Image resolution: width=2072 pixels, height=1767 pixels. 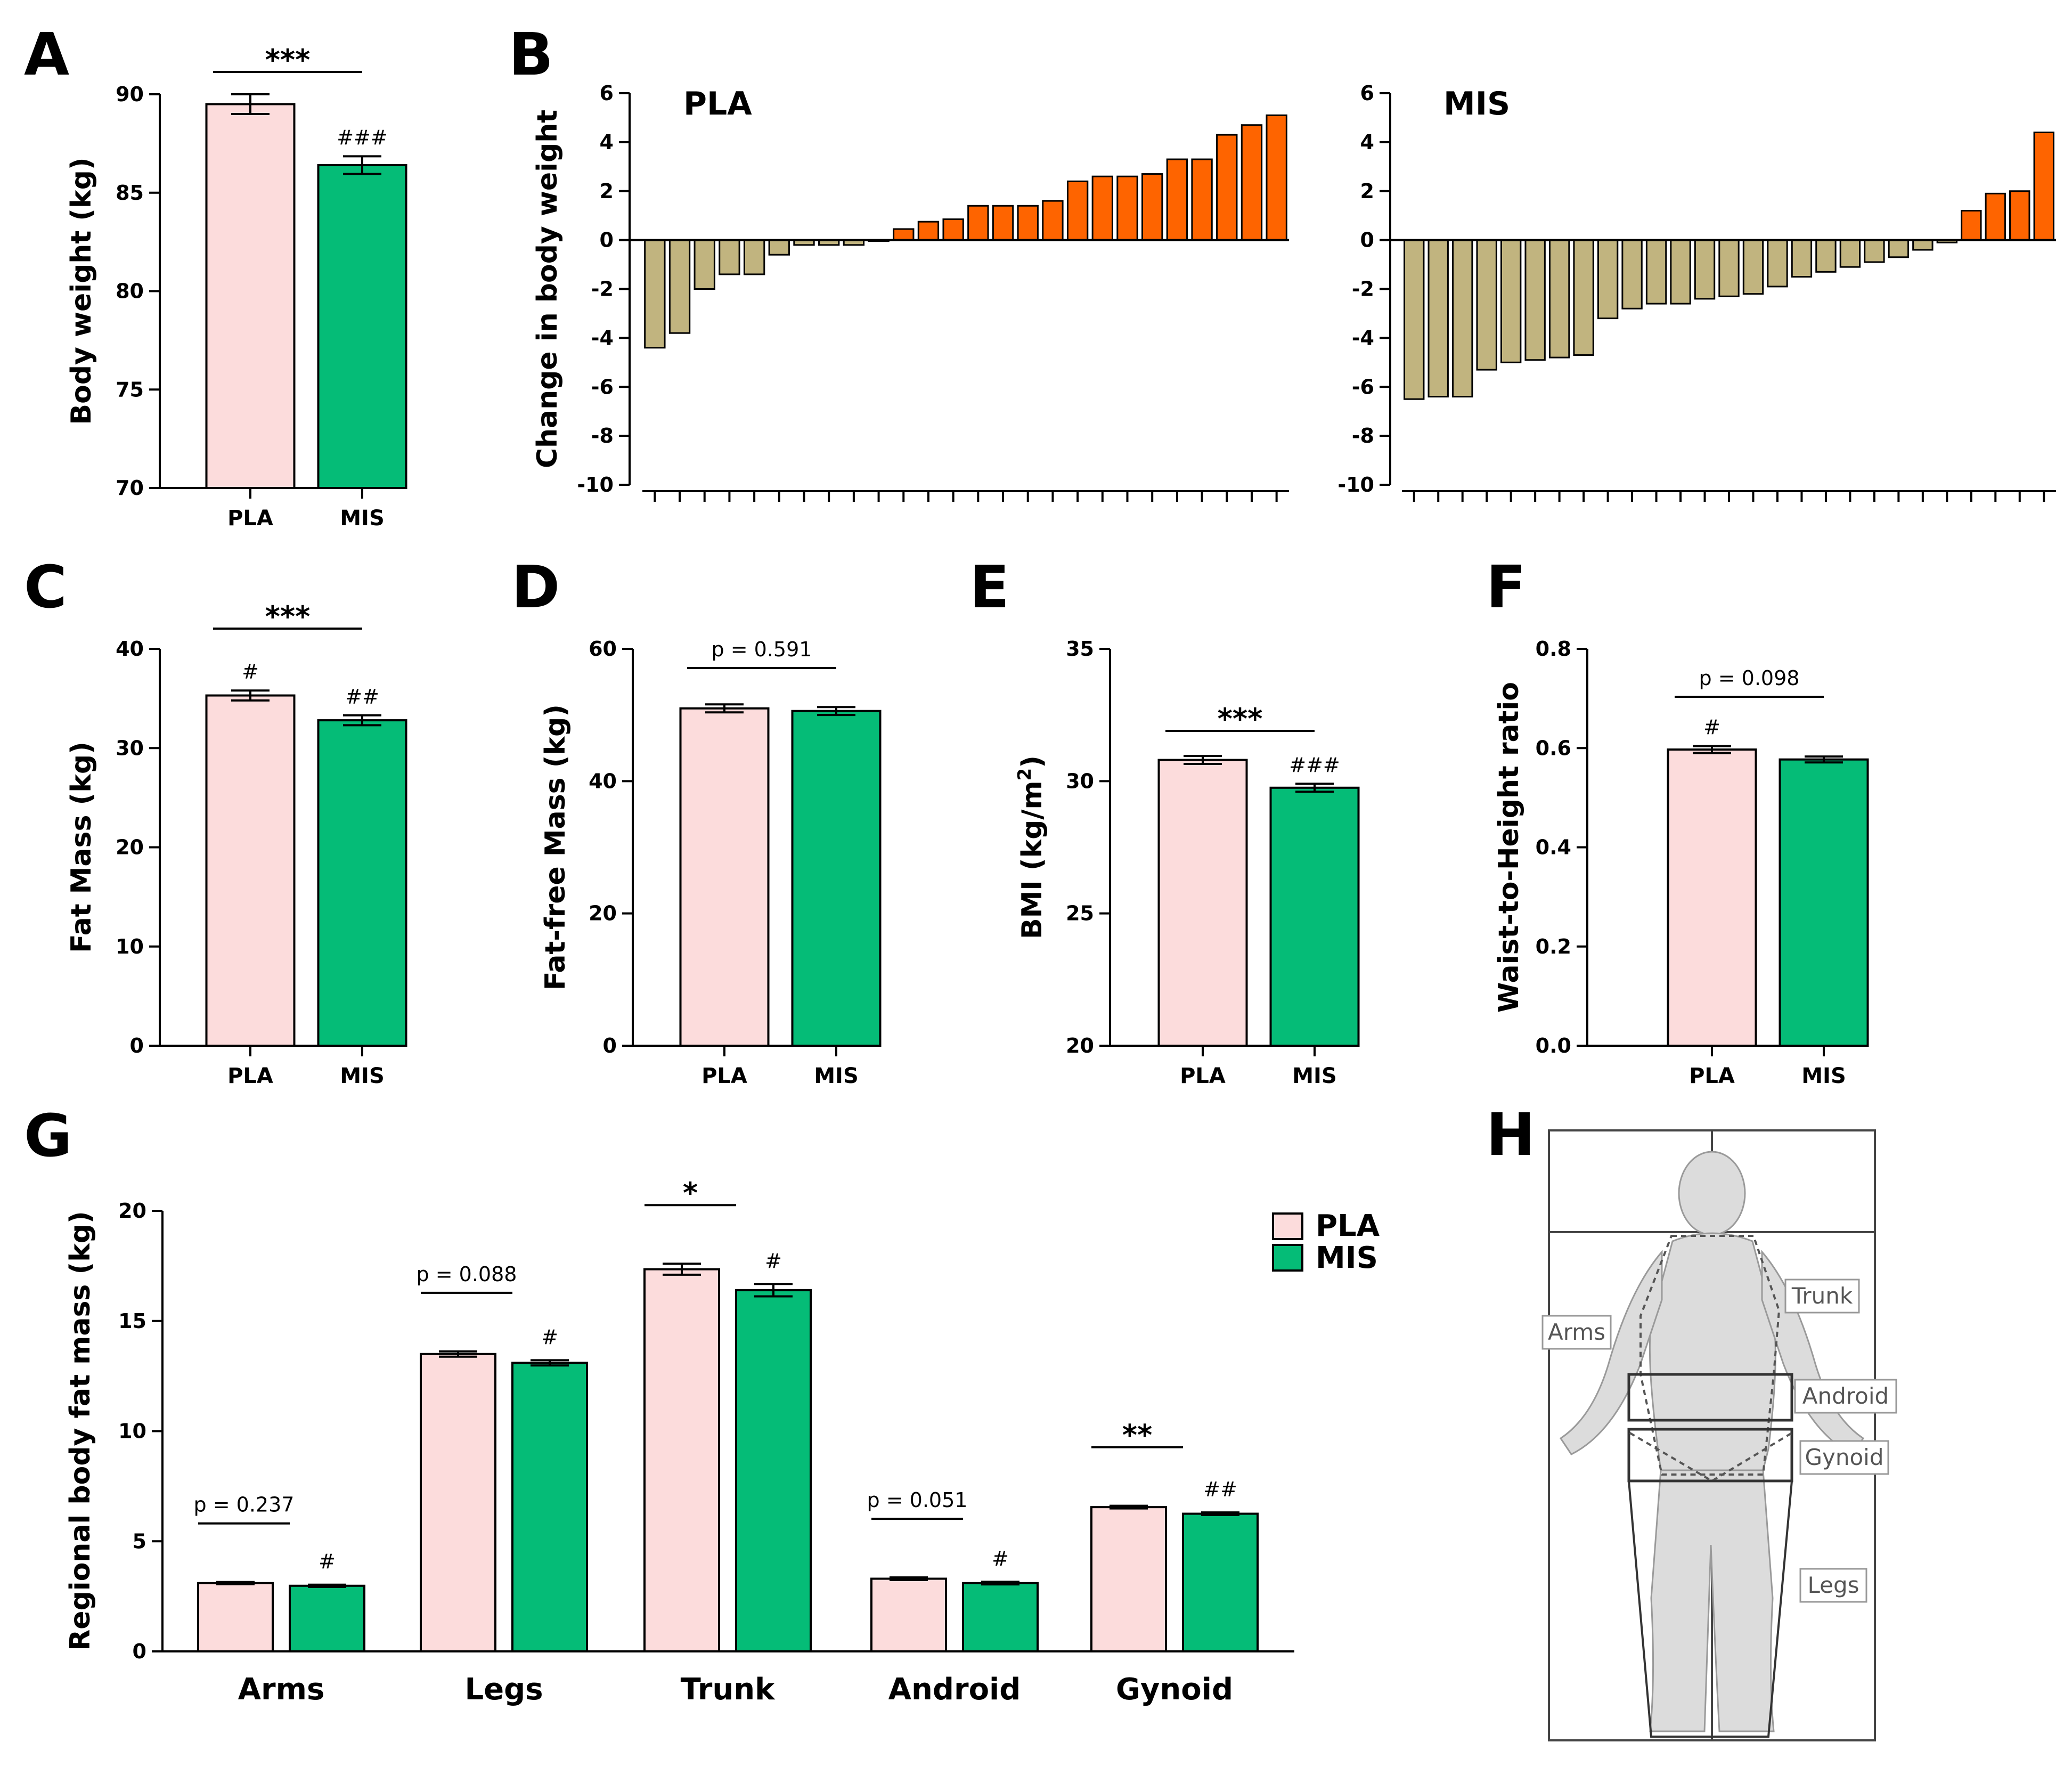 What do you see at coordinates (81, 291) in the screenshot?
I see `panel-a-y-label: Body weight (kg)` at bounding box center [81, 291].